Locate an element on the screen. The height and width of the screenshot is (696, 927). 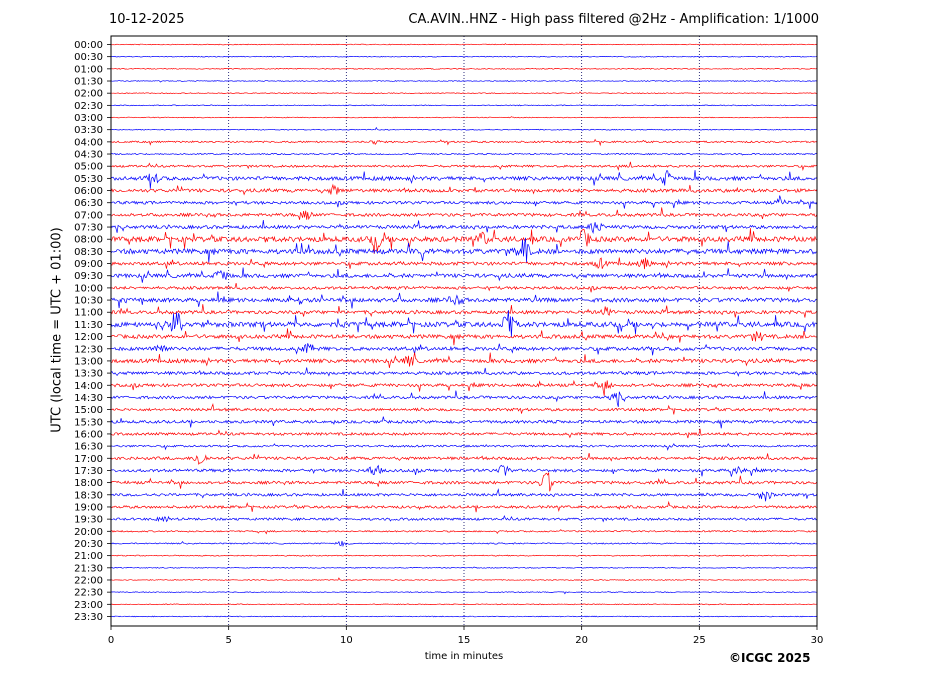
copyright-label: ©ICGC 2025 is located at coordinates (770, 658).